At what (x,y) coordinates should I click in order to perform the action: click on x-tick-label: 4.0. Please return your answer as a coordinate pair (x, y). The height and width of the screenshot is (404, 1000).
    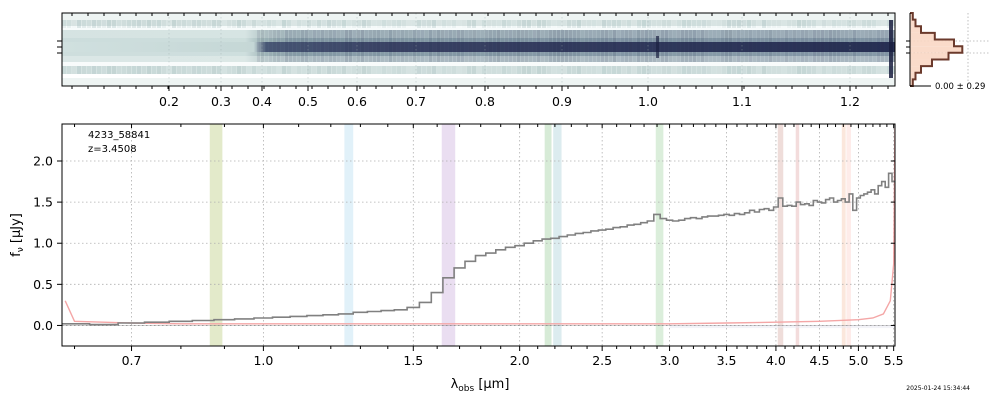
    Looking at the image, I should click on (776, 360).